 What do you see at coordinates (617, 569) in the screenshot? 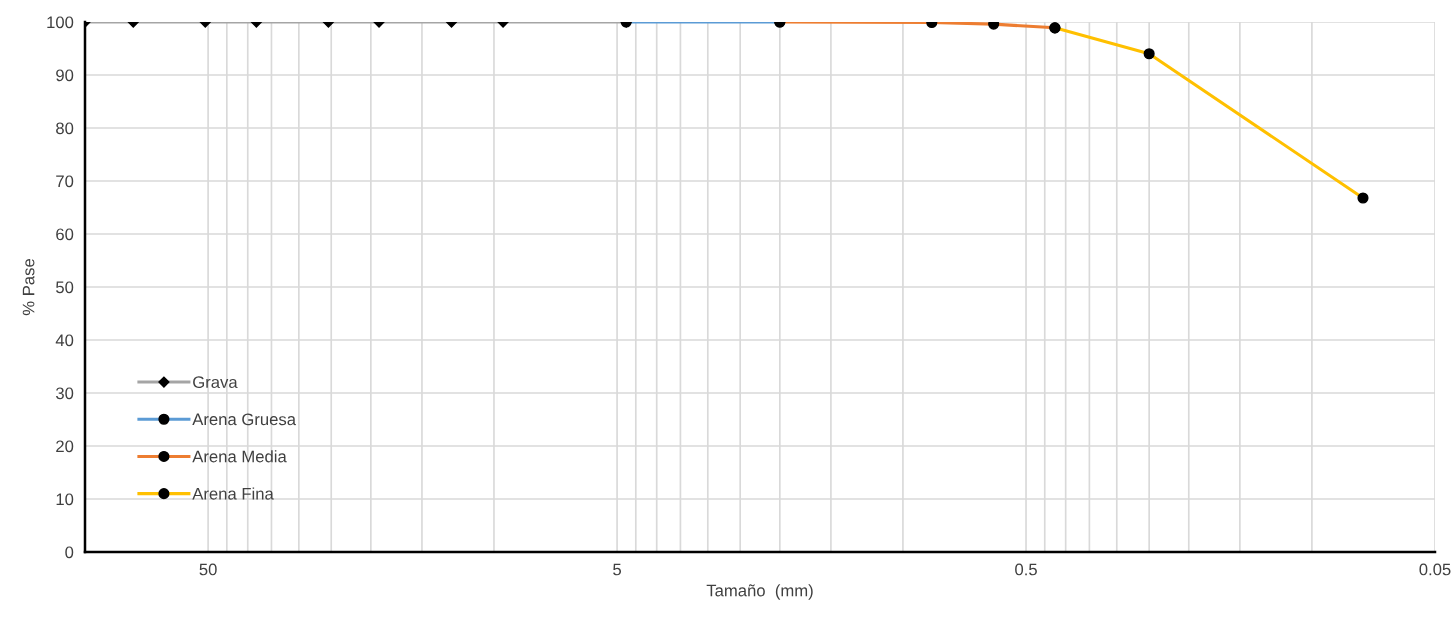
I see `x-tick-label: 5` at bounding box center [617, 569].